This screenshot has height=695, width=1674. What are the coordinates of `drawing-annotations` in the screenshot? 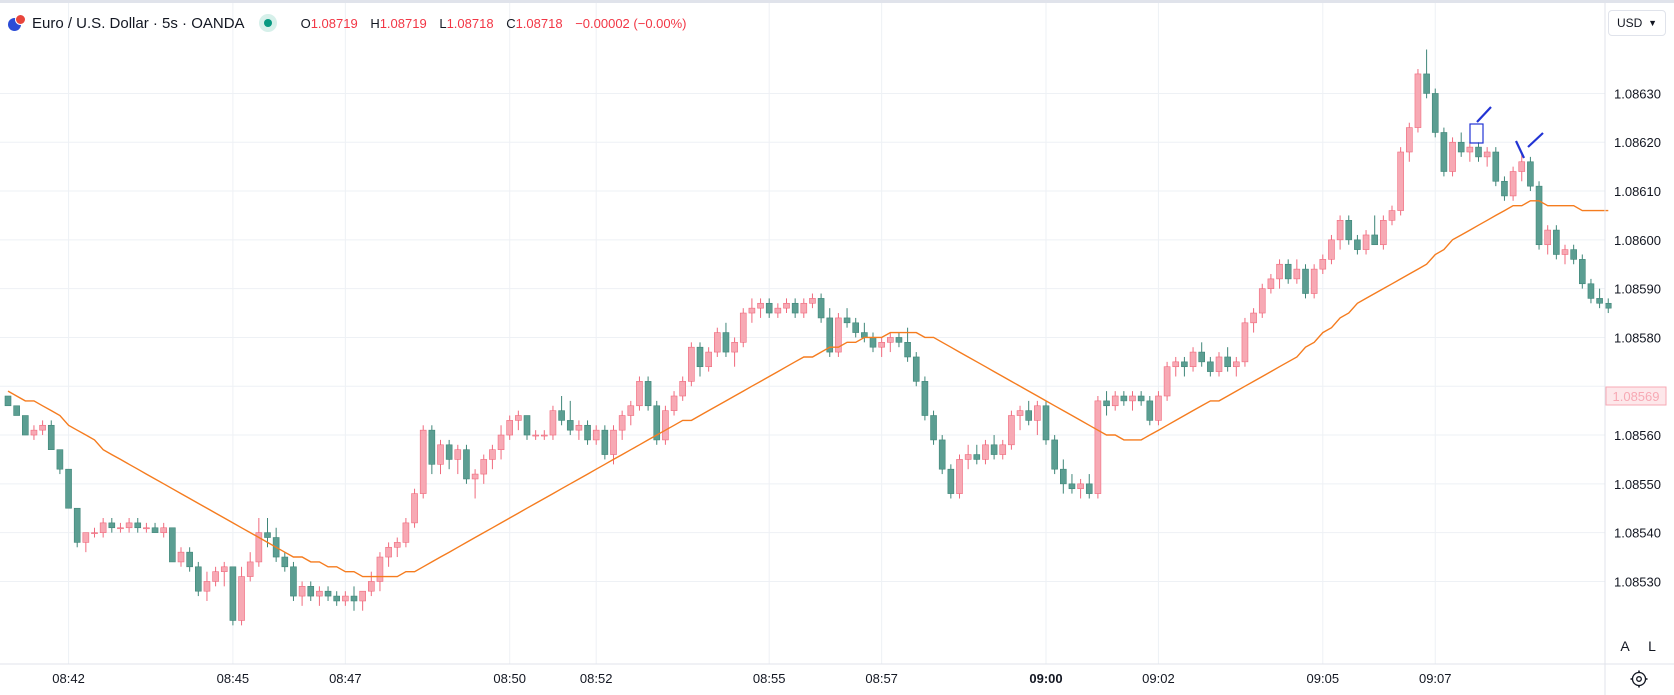 It's located at (1506, 132).